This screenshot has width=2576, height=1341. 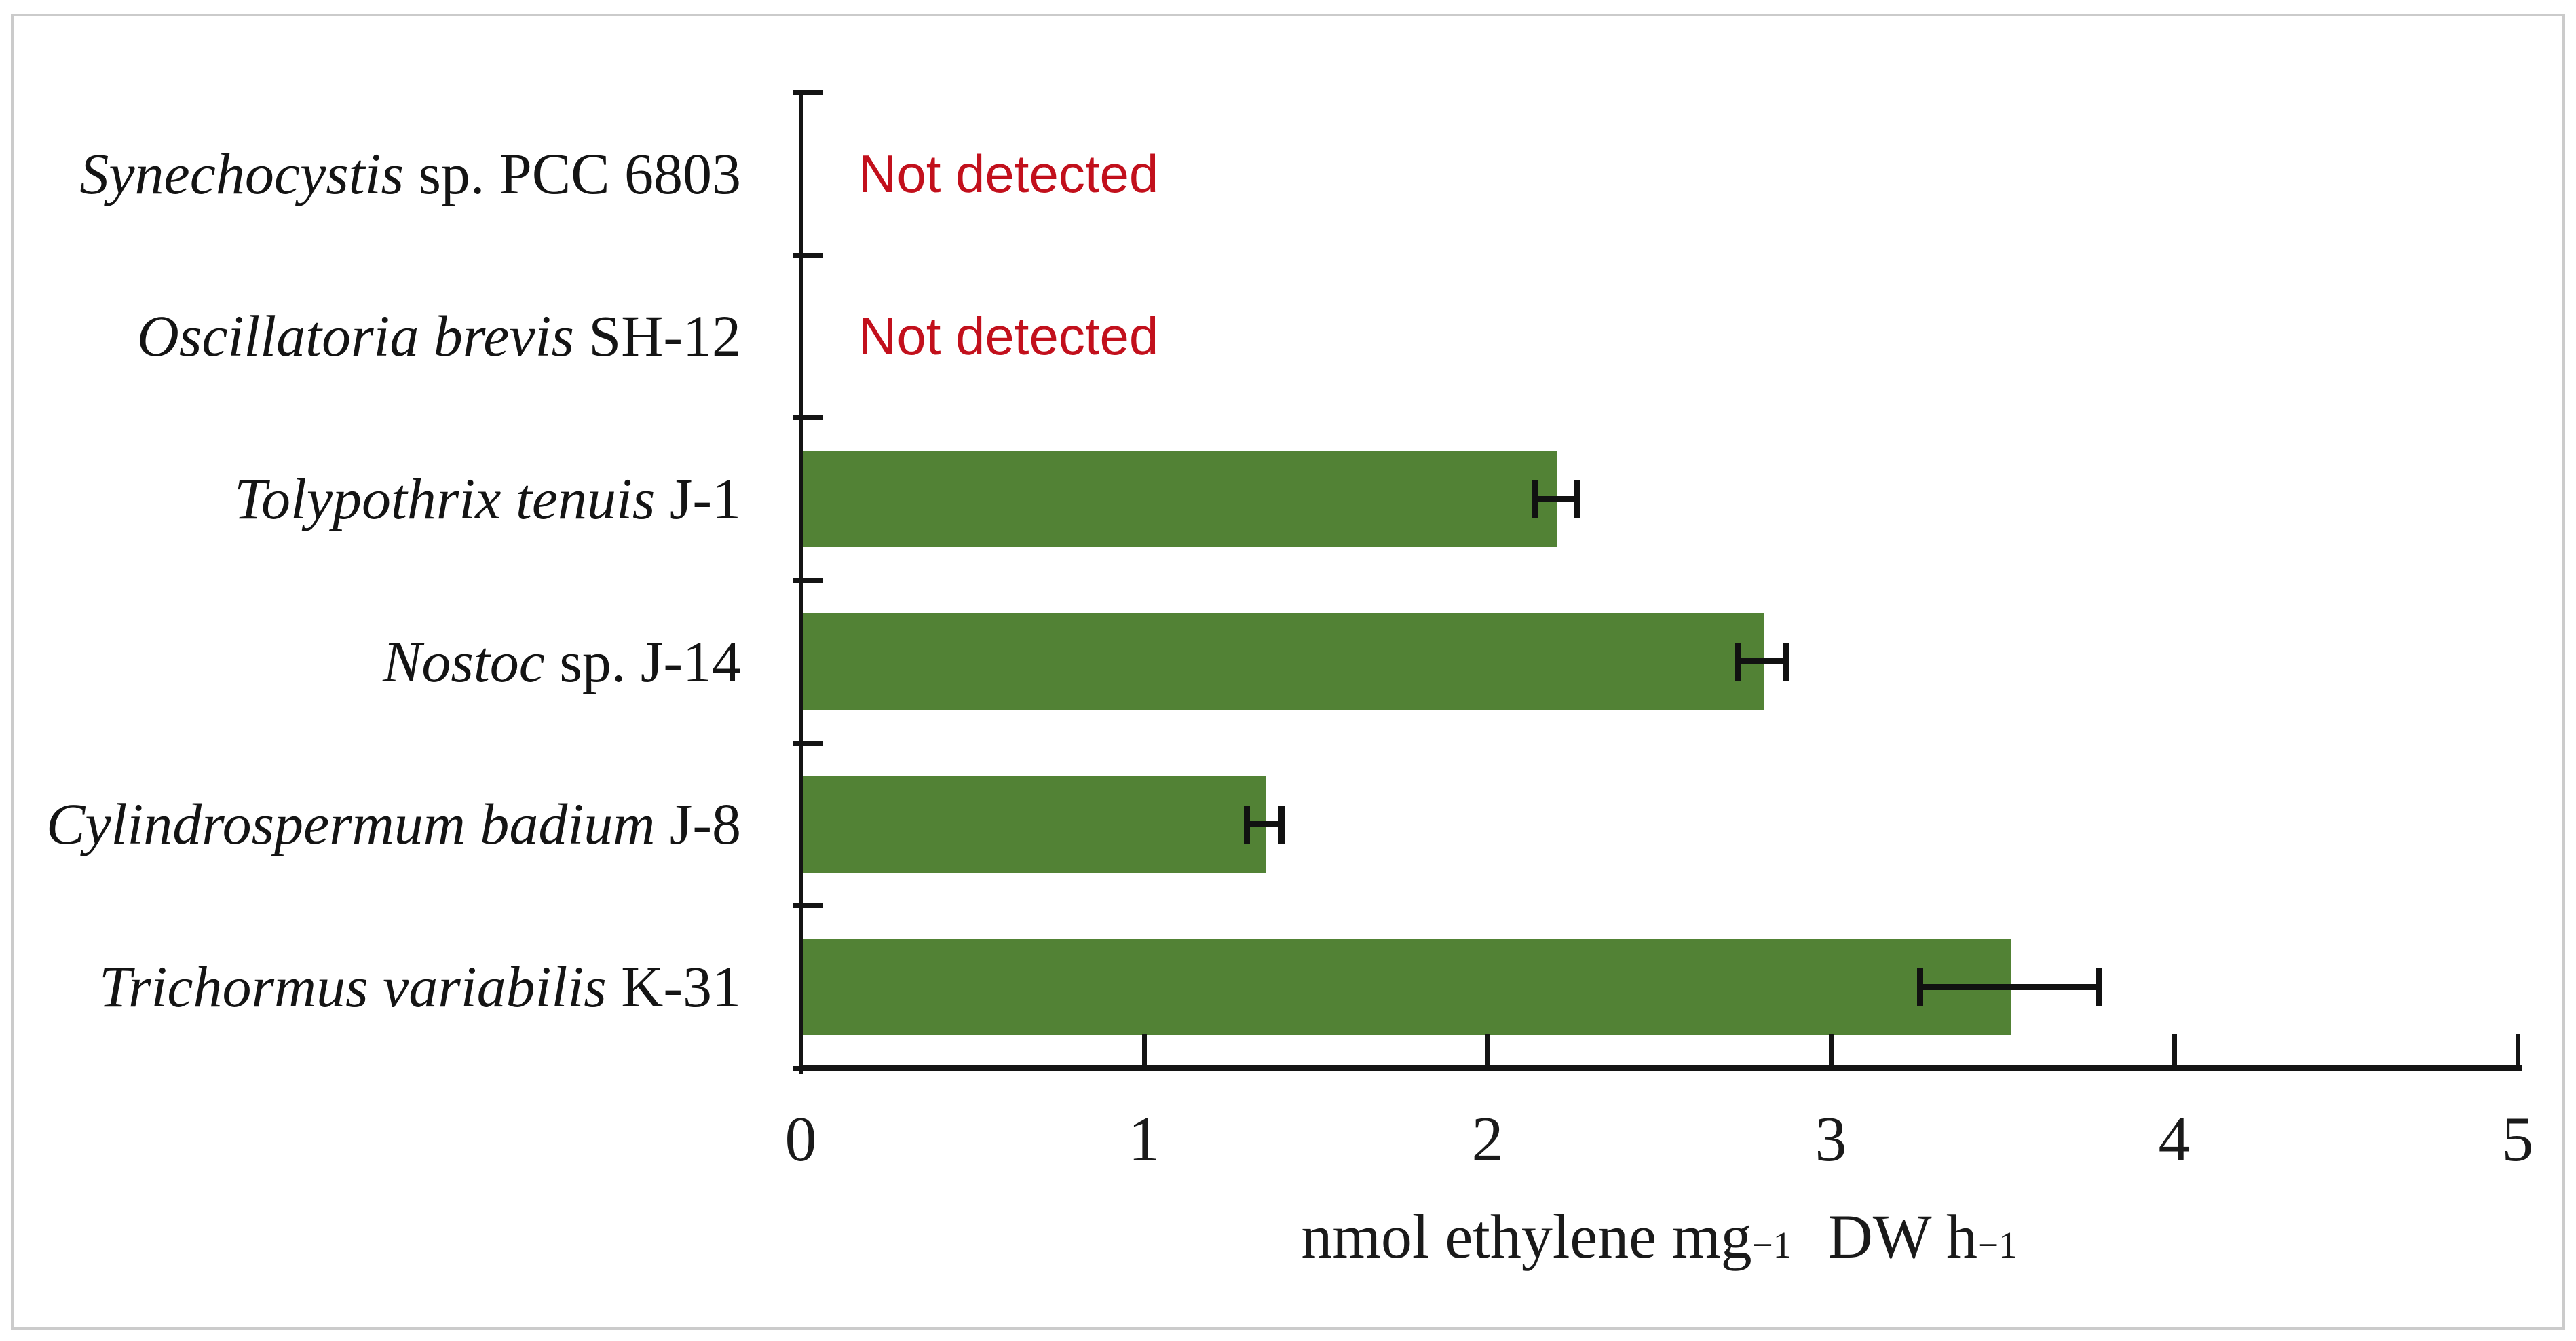 I want to click on strain-name: K-31, so click(x=673, y=987).